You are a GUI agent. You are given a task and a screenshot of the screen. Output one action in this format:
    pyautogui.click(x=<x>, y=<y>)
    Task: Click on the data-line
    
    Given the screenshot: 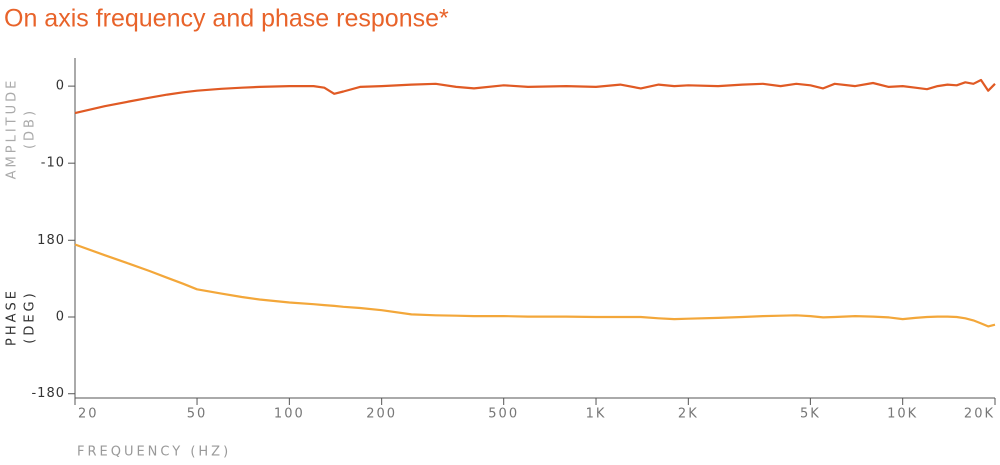 What is the action you would take?
    pyautogui.click(x=535, y=96)
    